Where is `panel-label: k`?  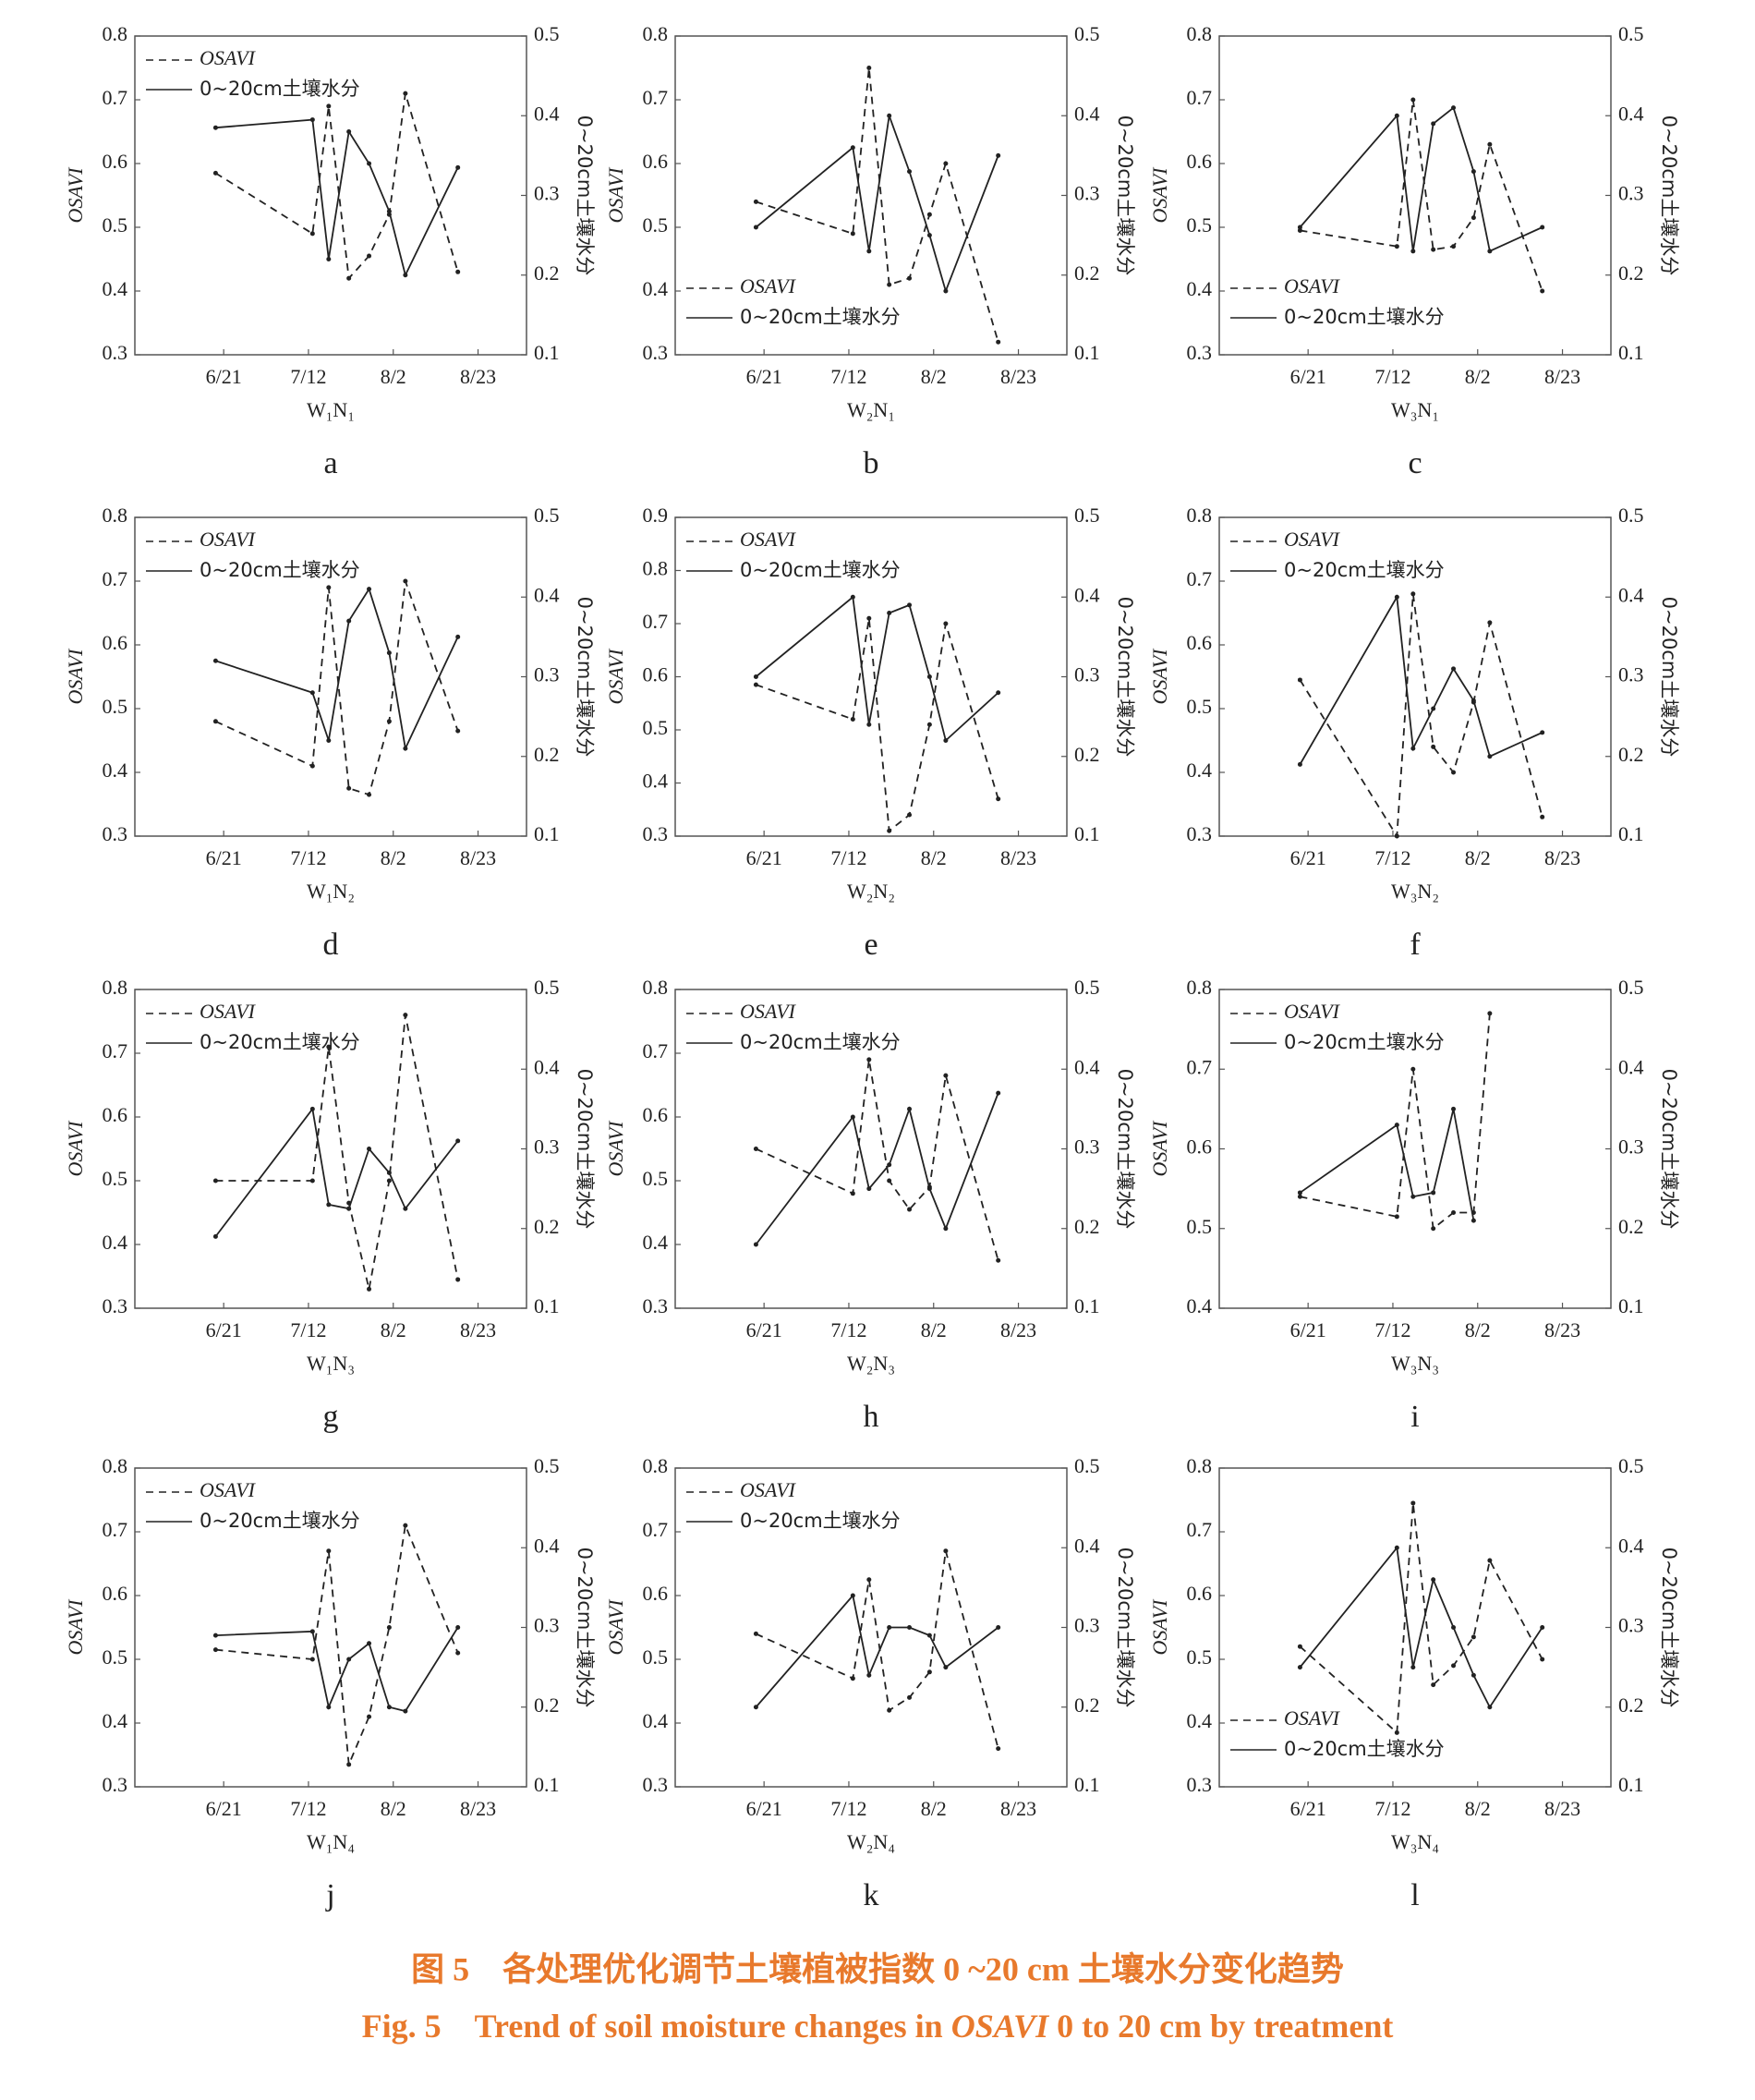 panel-label: k is located at coordinates (871, 1895).